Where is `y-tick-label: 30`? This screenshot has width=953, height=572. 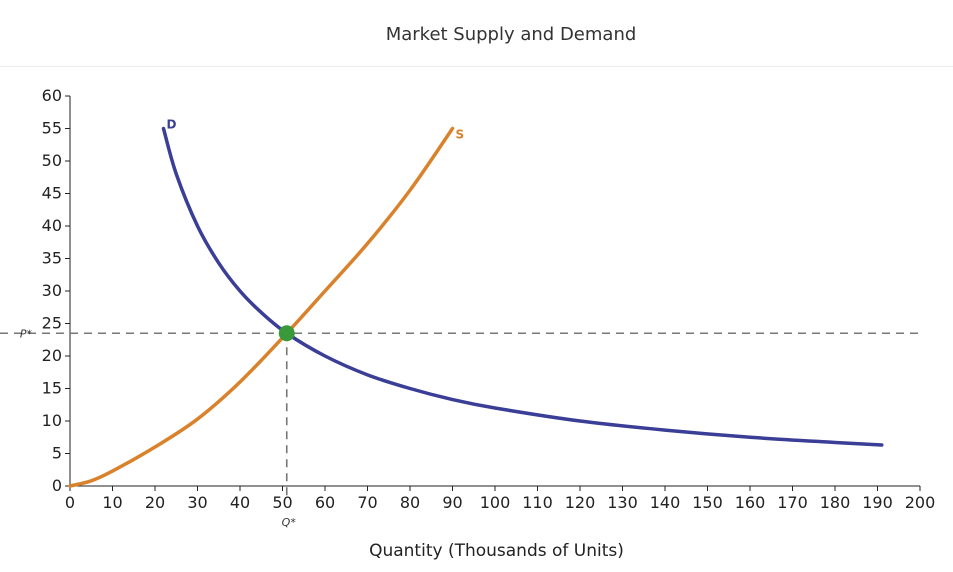
y-tick-label: 30 is located at coordinates (52, 290).